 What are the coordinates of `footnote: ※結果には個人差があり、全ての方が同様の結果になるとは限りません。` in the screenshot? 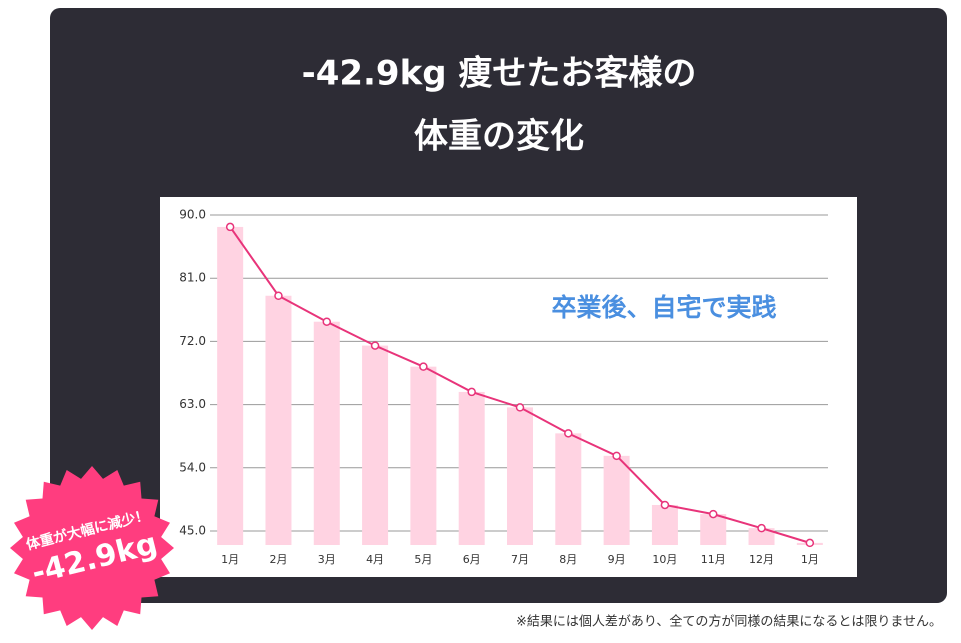 It's located at (729, 622).